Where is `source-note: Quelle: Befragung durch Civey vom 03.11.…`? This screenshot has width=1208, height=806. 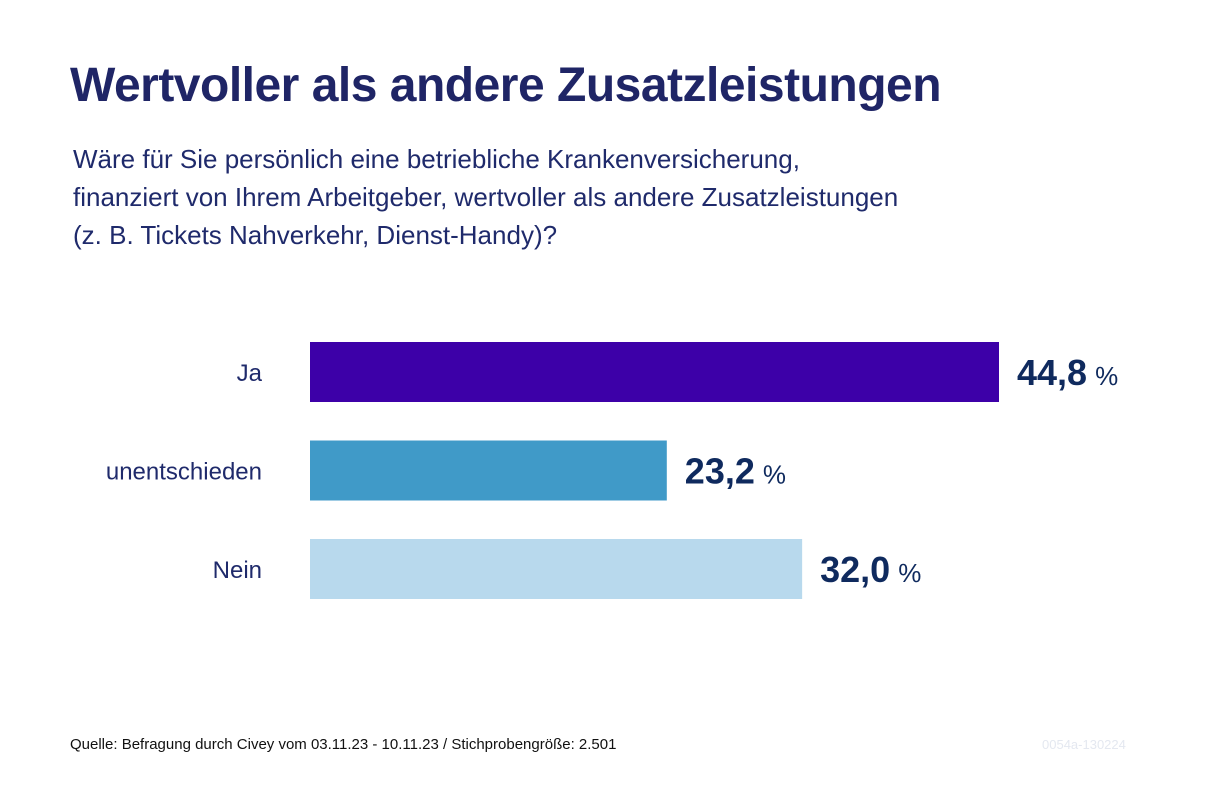 source-note: Quelle: Befragung durch Civey vom 03.11.… is located at coordinates (343, 744).